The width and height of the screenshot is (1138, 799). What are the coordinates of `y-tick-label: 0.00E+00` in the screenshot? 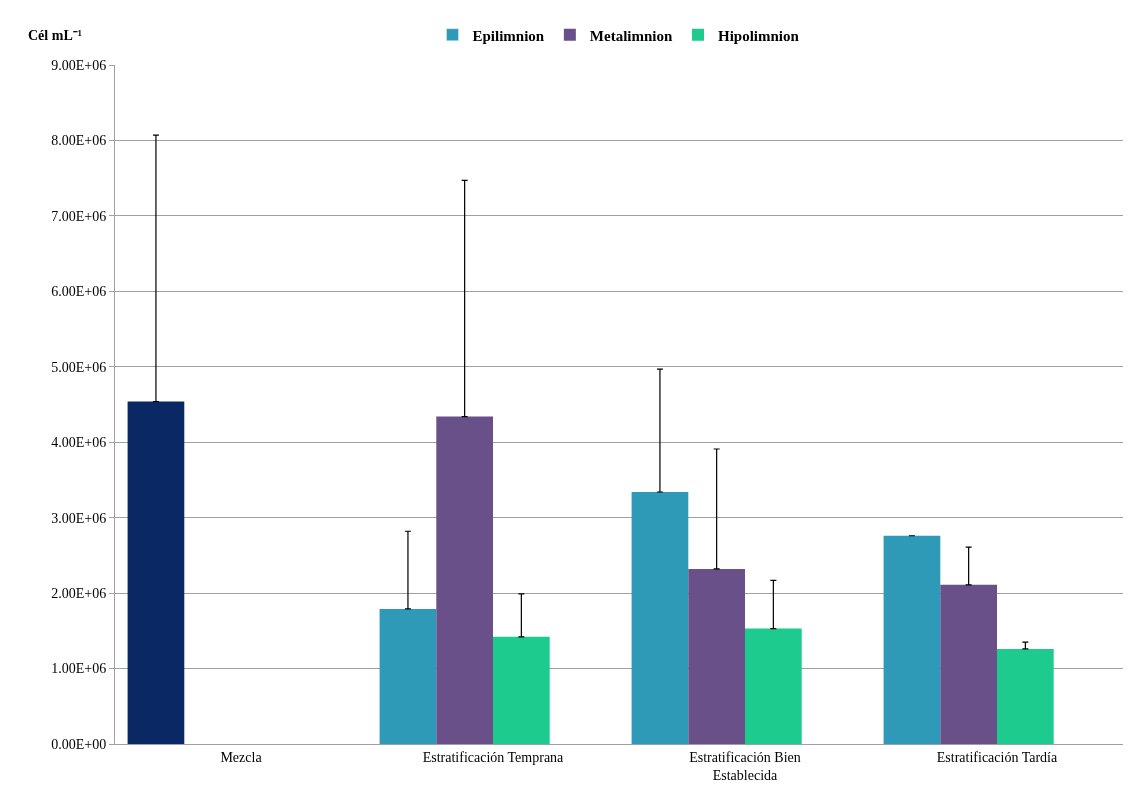 It's located at (79, 744).